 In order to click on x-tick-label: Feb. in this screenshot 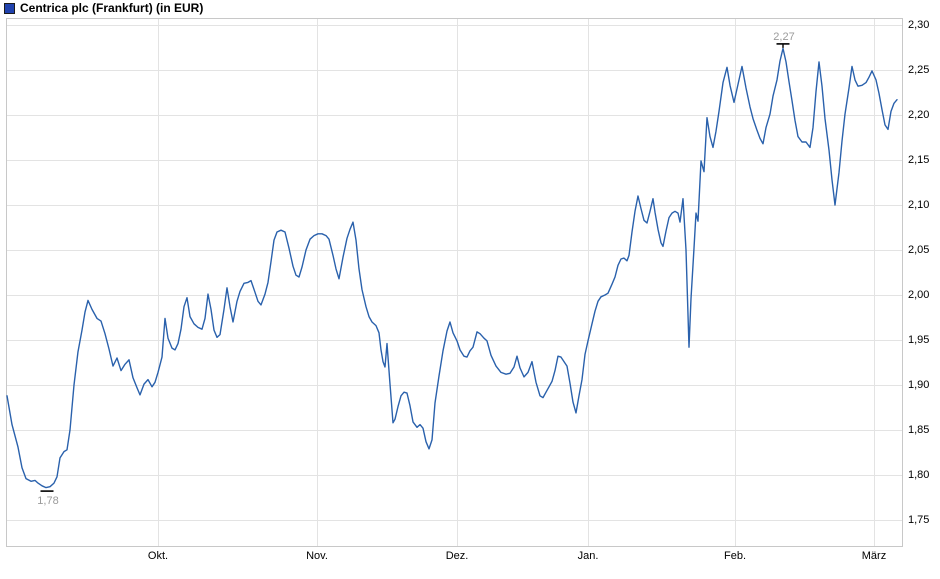, I will do `click(735, 556)`.